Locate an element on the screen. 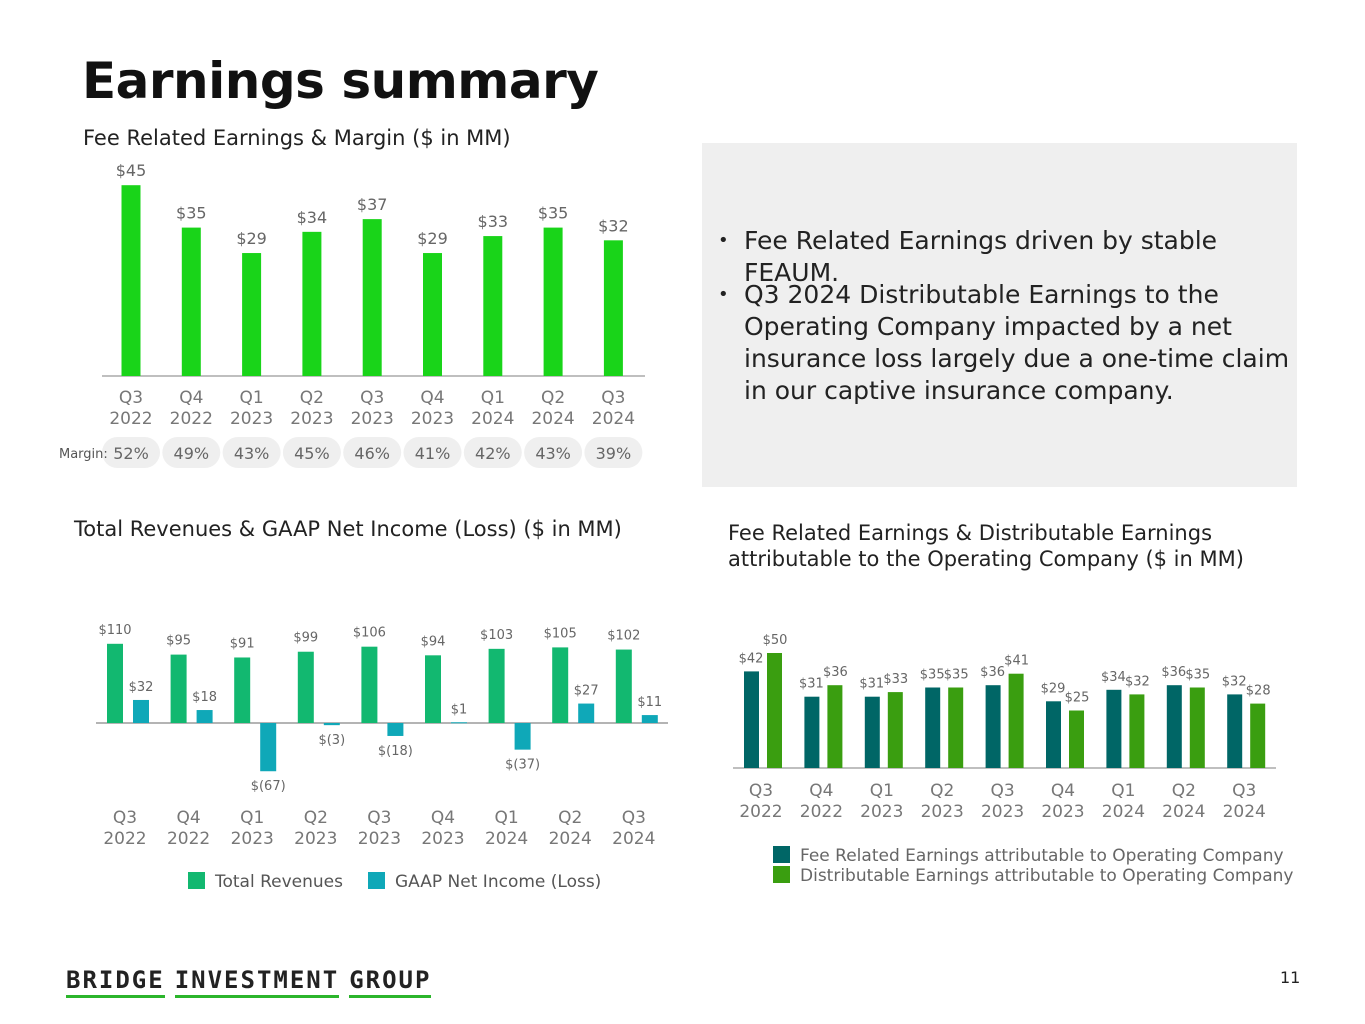 This screenshot has height=1024, width=1365. revenue-data-label: $99 is located at coordinates (305, 638).